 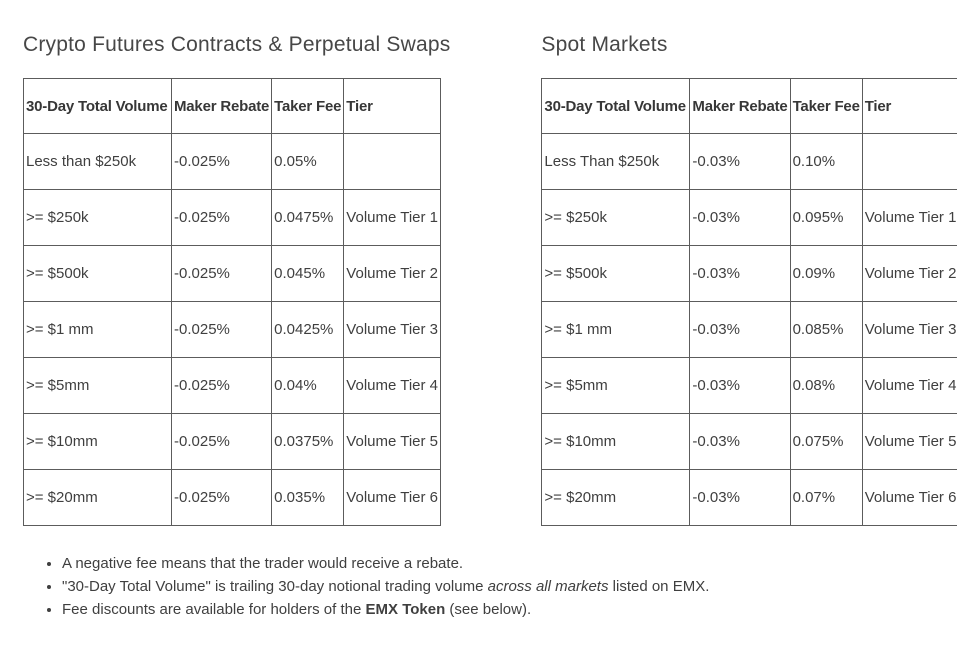 I want to click on table-row: >= $250k -0.025% 0.0475% Volume Tier 1, so click(x=232, y=217).